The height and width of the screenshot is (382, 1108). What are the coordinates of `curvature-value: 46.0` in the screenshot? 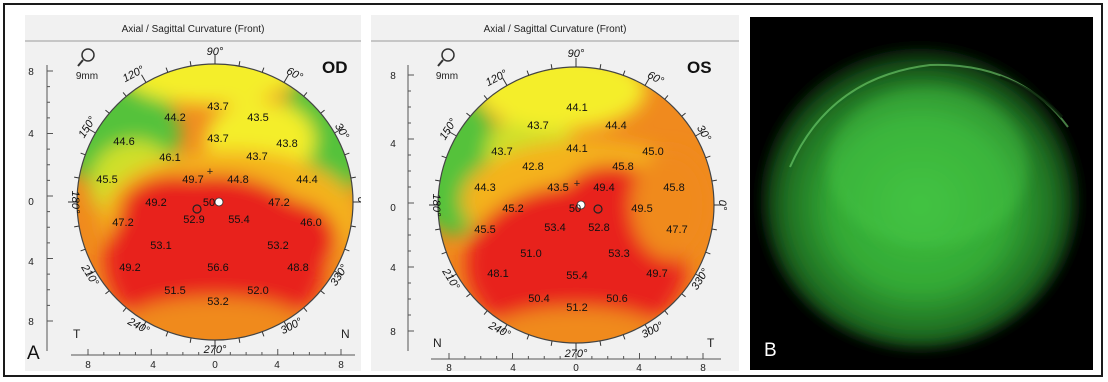 It's located at (310, 223).